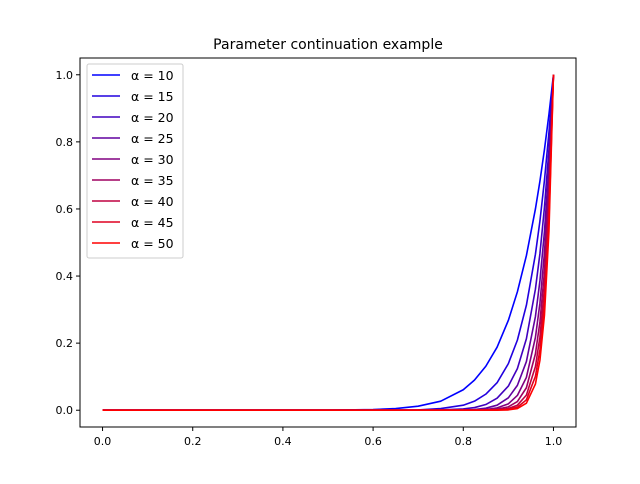  What do you see at coordinates (283, 441) in the screenshot?
I see `x-tick-label: 0.4` at bounding box center [283, 441].